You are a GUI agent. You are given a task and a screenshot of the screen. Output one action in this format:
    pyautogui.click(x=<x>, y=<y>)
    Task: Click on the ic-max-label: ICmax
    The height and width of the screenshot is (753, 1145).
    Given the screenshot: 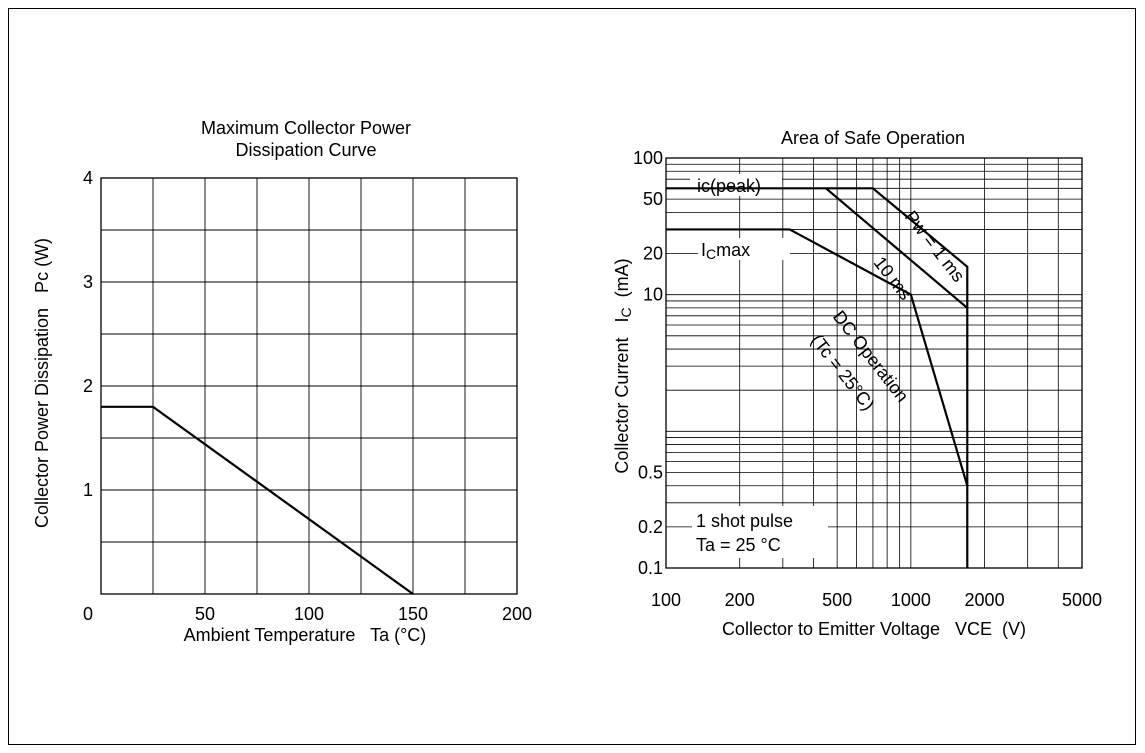 What is the action you would take?
    pyautogui.click(x=725, y=251)
    